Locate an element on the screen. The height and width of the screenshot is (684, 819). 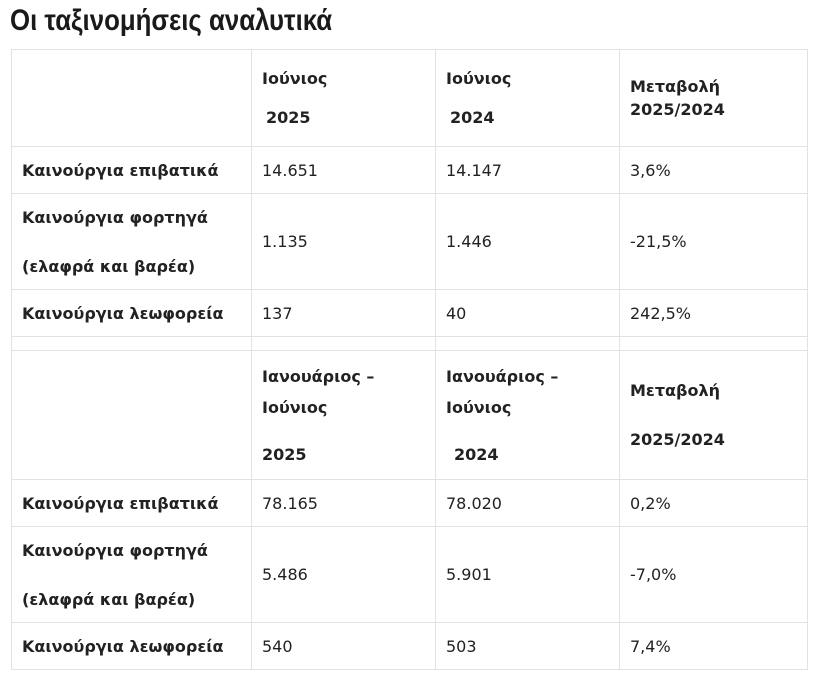
value-cell: 1.446 is located at coordinates (527, 241).